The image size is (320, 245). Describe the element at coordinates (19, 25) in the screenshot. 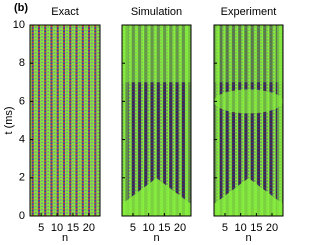

I see `y-tick-label: 10` at that location.